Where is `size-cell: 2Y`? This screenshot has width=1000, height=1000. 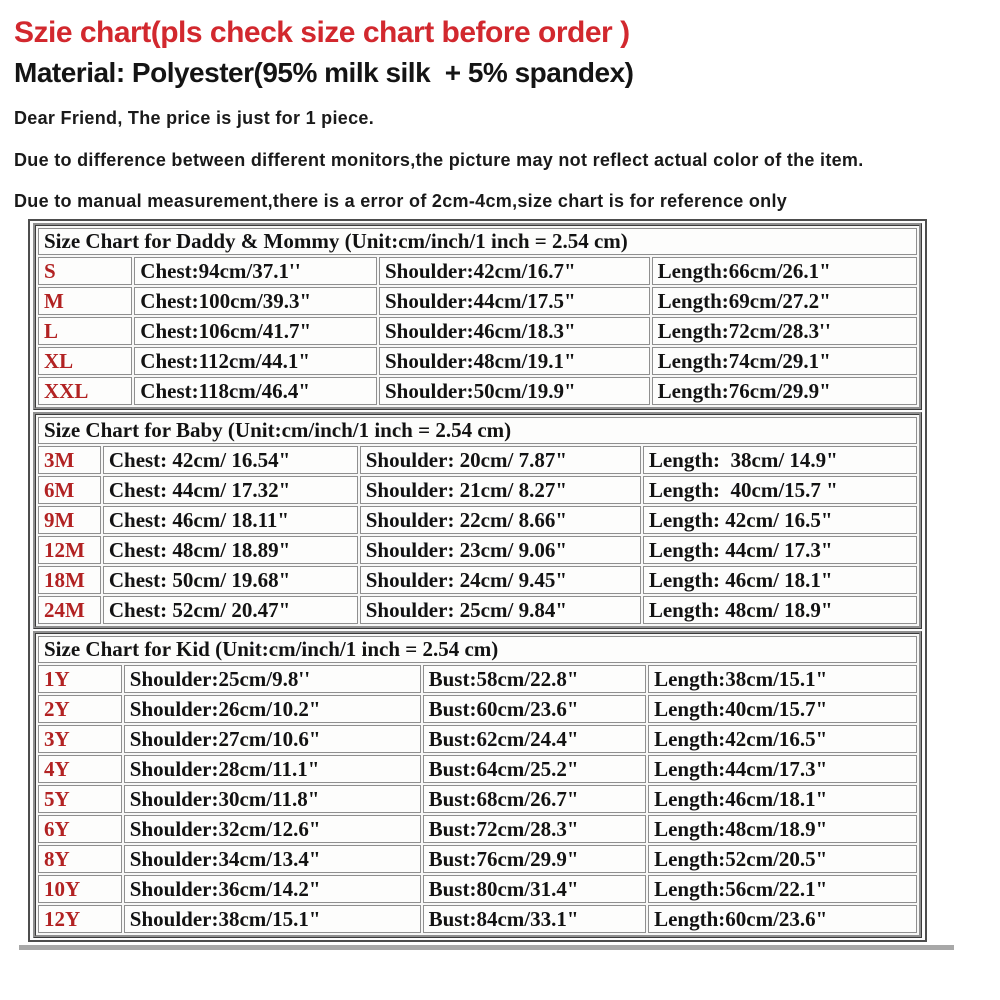 size-cell: 2Y is located at coordinates (80, 709).